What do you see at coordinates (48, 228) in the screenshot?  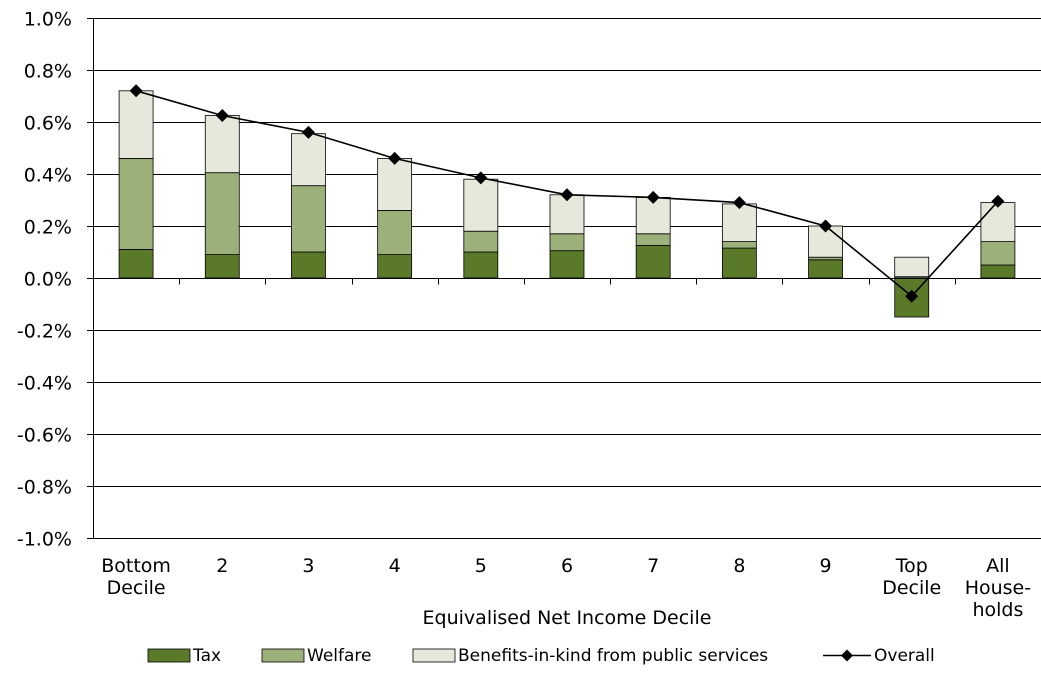 I see `y-tick-label: 0.2%` at bounding box center [48, 228].